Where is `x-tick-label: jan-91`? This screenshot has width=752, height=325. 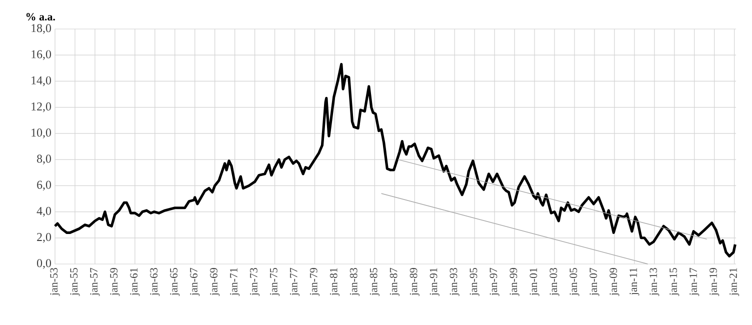 x-tick-label: jan-91 is located at coordinates (435, 282).